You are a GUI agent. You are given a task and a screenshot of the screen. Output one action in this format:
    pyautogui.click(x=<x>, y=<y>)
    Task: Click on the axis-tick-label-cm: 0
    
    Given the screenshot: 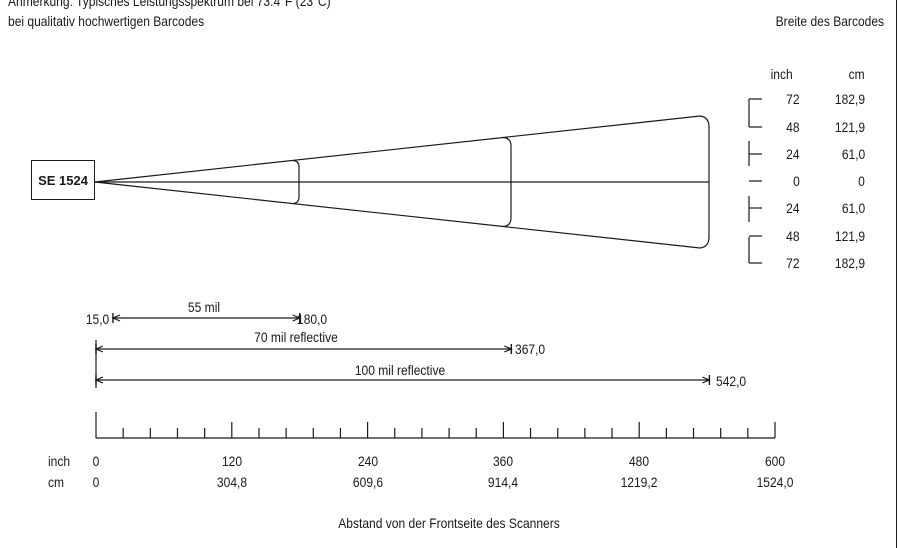 What is the action you would take?
    pyautogui.click(x=96, y=482)
    